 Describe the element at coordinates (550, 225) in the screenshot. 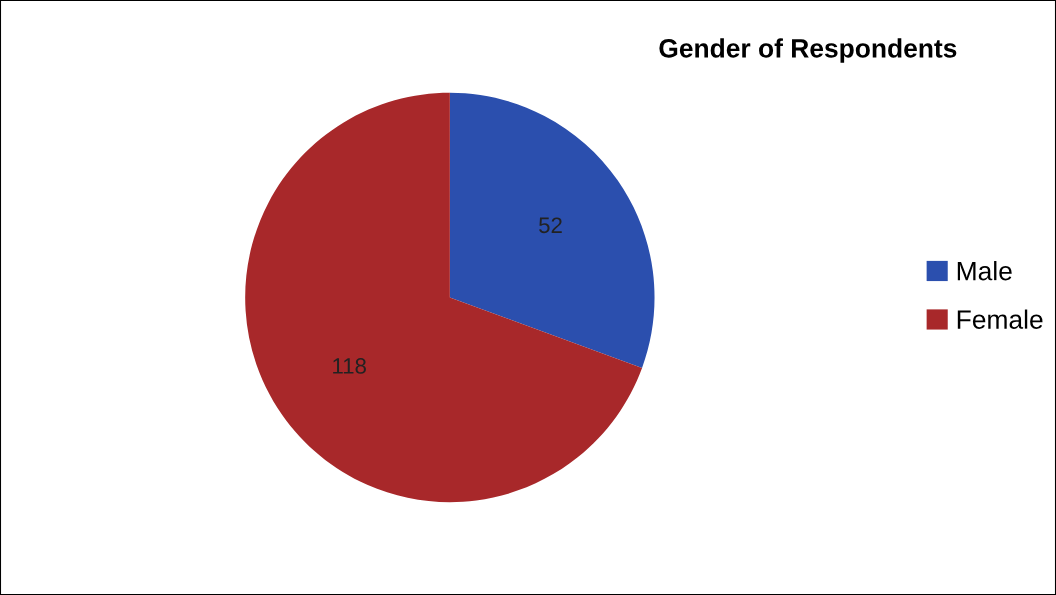

I see `data-label: 52` at that location.